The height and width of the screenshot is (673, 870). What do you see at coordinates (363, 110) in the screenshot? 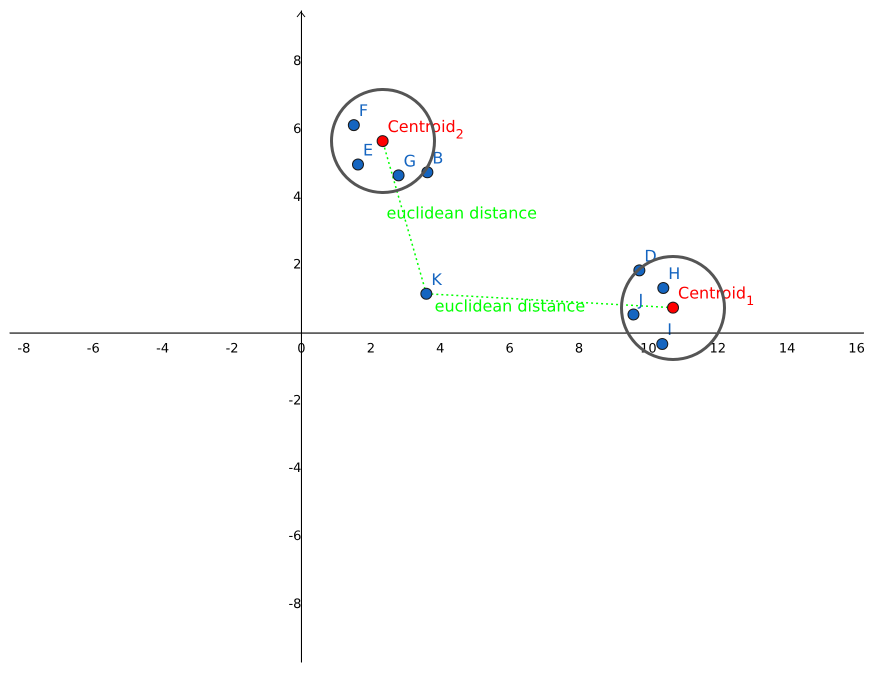
I see `annotation: F` at bounding box center [363, 110].